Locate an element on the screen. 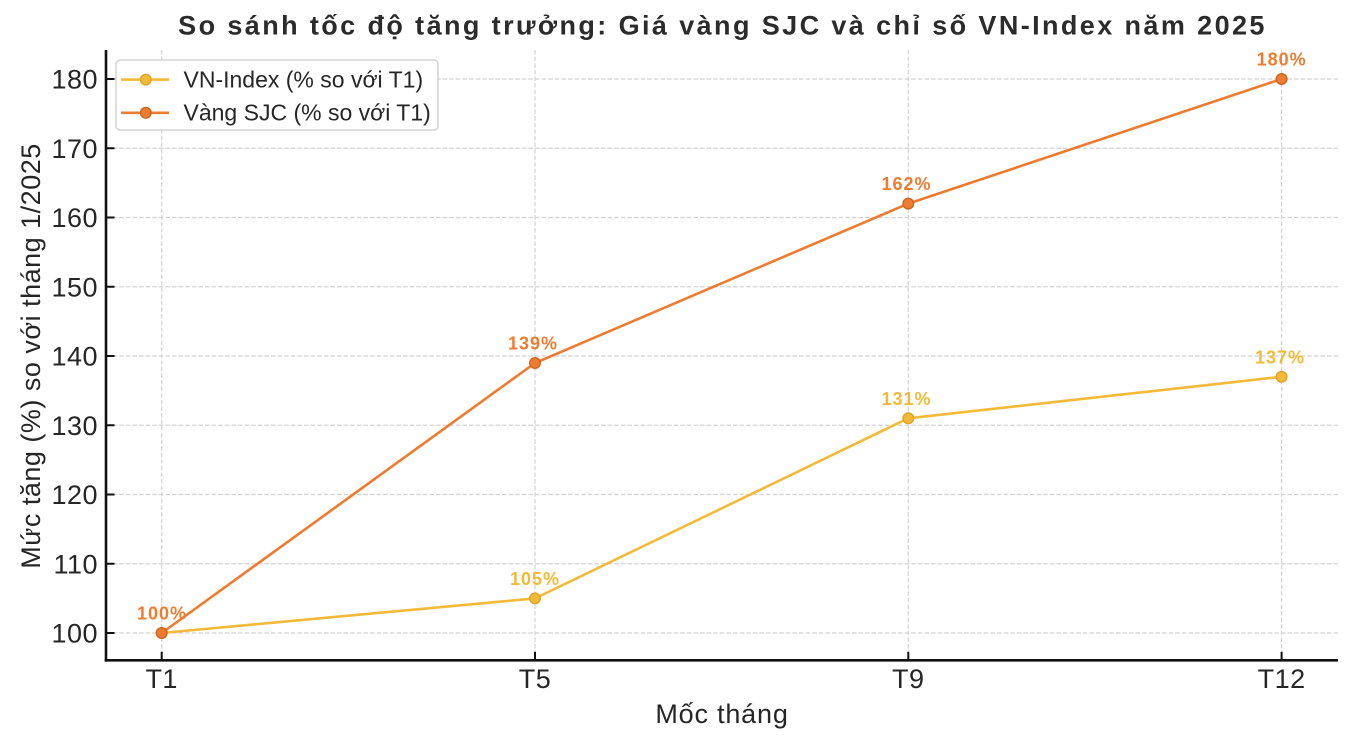 The image size is (1352, 744). svg-text: 110 is located at coordinates (75, 564).